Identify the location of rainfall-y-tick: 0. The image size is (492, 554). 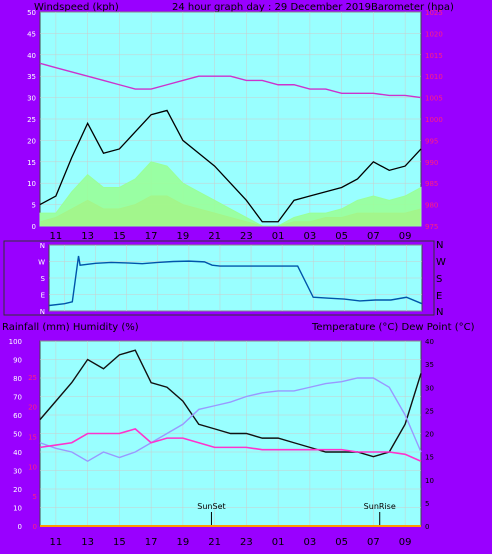
(35, 527).